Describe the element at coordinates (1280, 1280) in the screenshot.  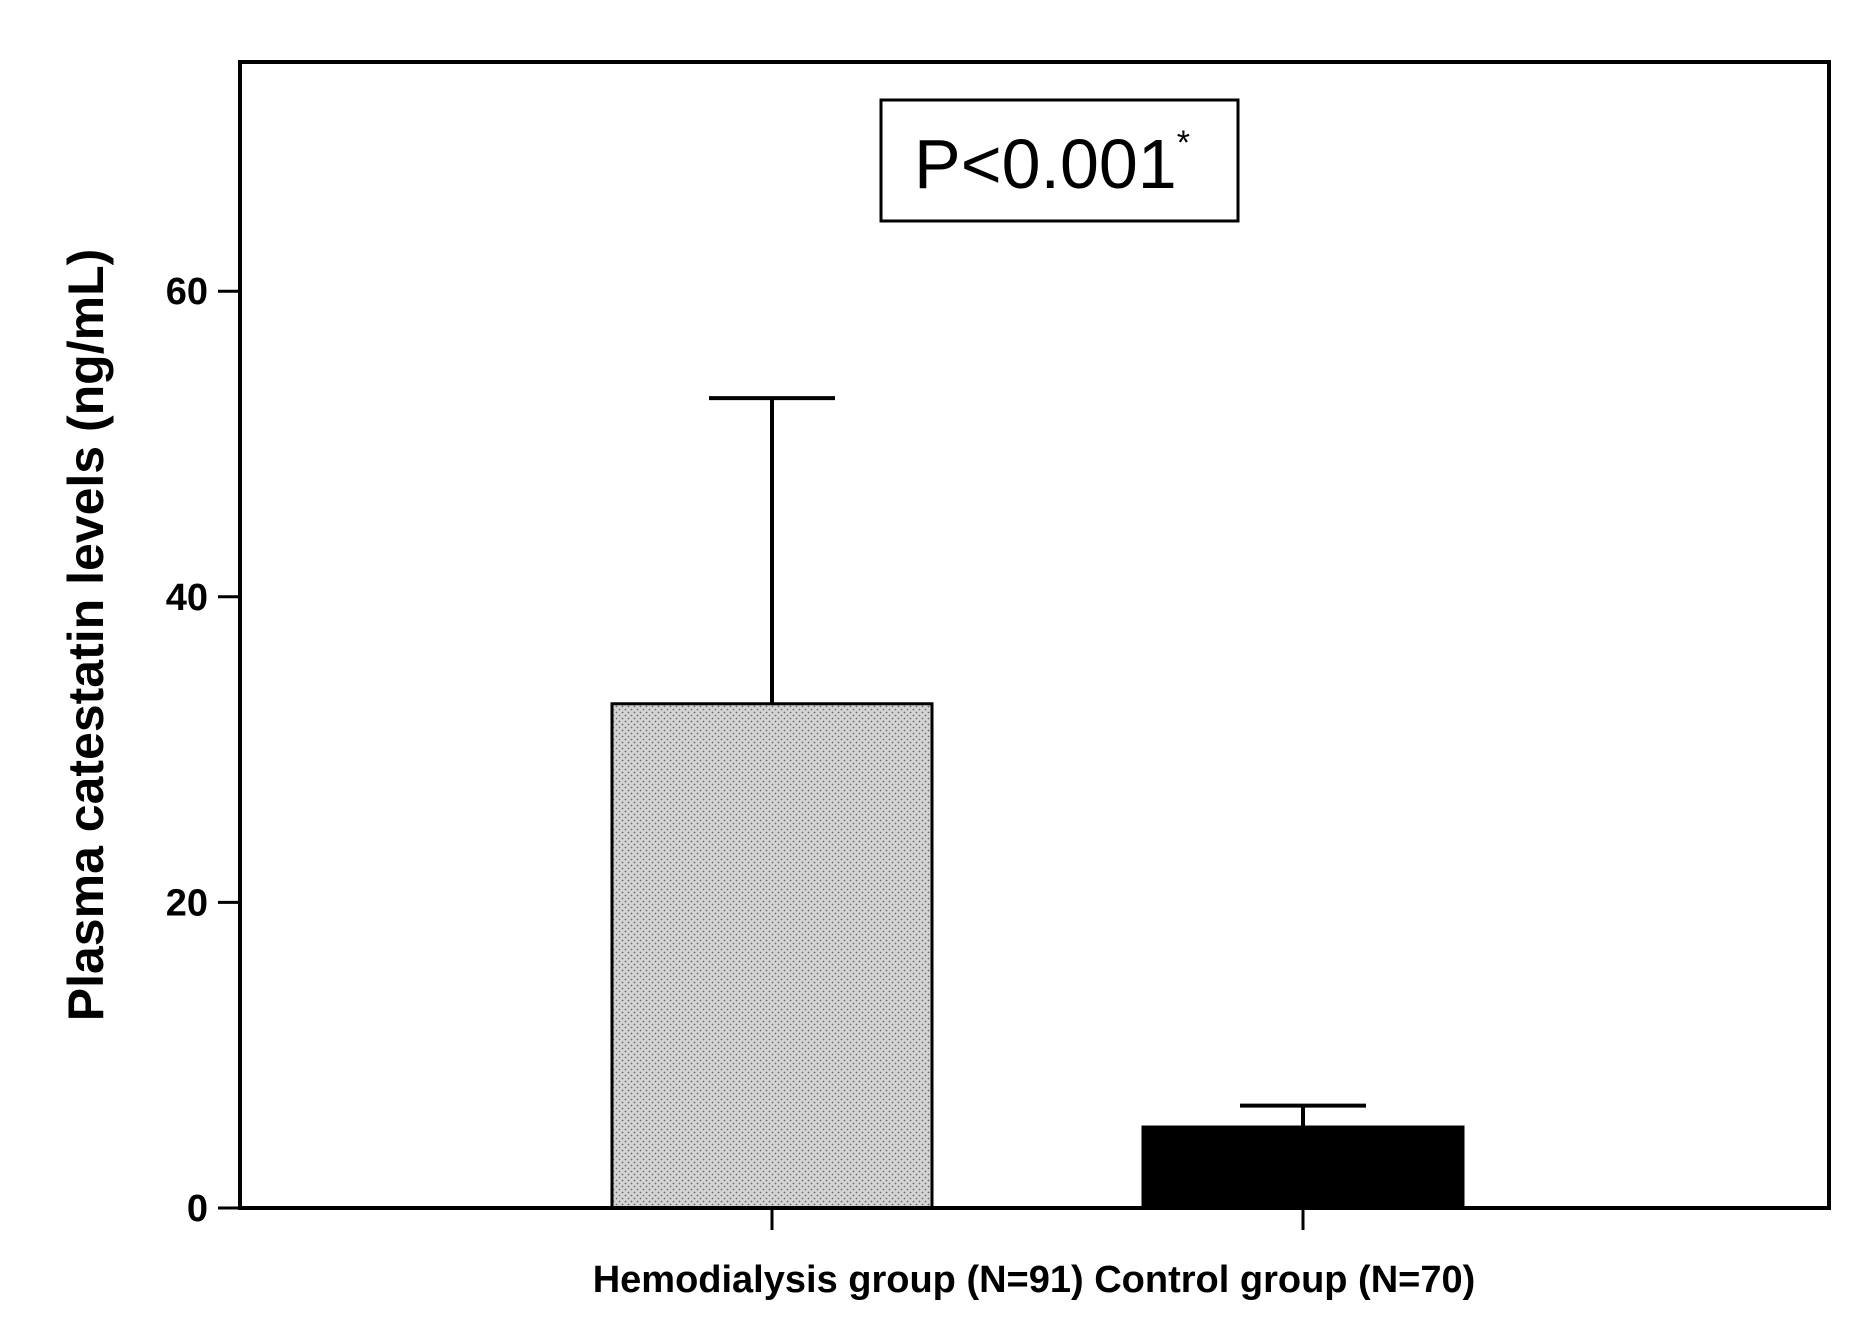
I see `x-category-label: Control group (N=70)` at that location.